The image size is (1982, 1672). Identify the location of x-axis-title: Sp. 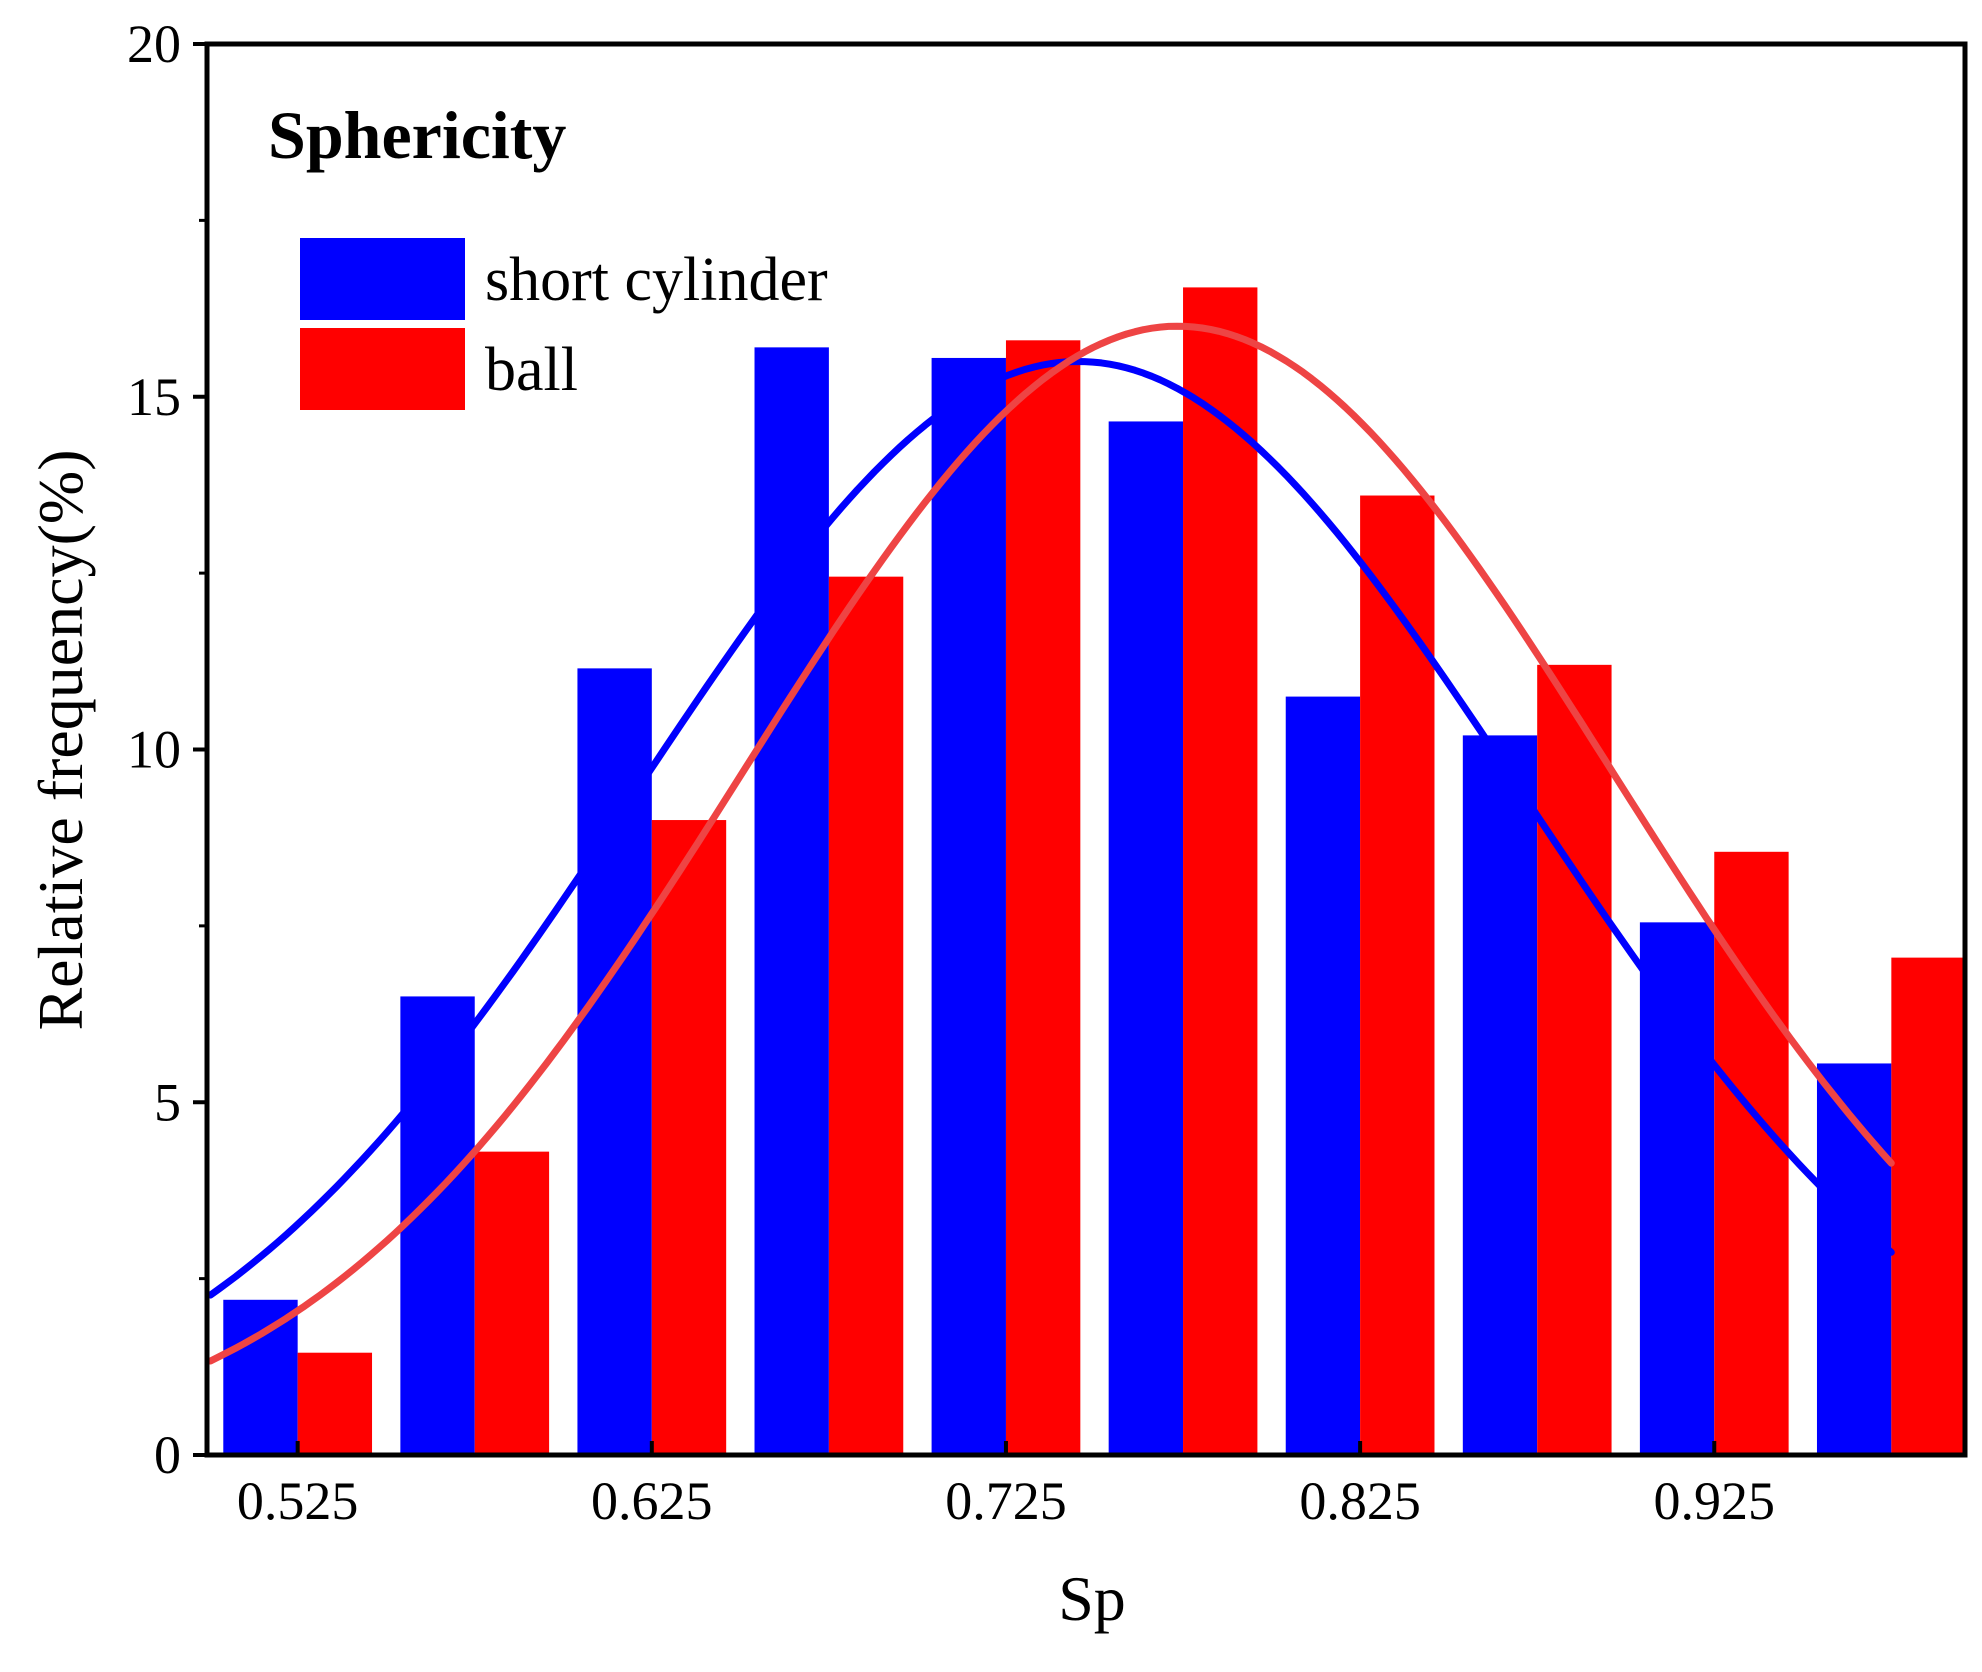
(1092, 1598).